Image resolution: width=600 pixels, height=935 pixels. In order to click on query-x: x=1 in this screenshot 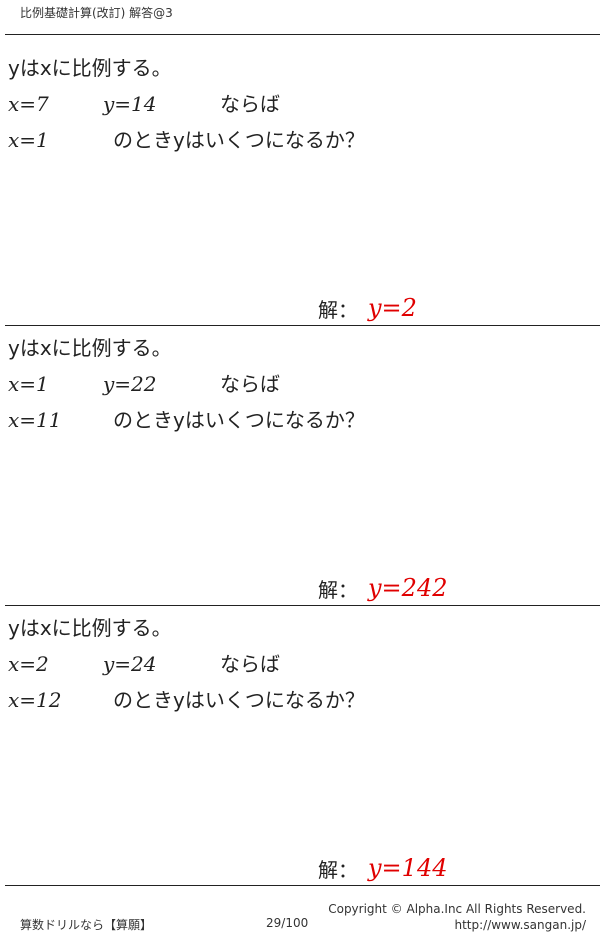, I will do `click(28, 140)`.